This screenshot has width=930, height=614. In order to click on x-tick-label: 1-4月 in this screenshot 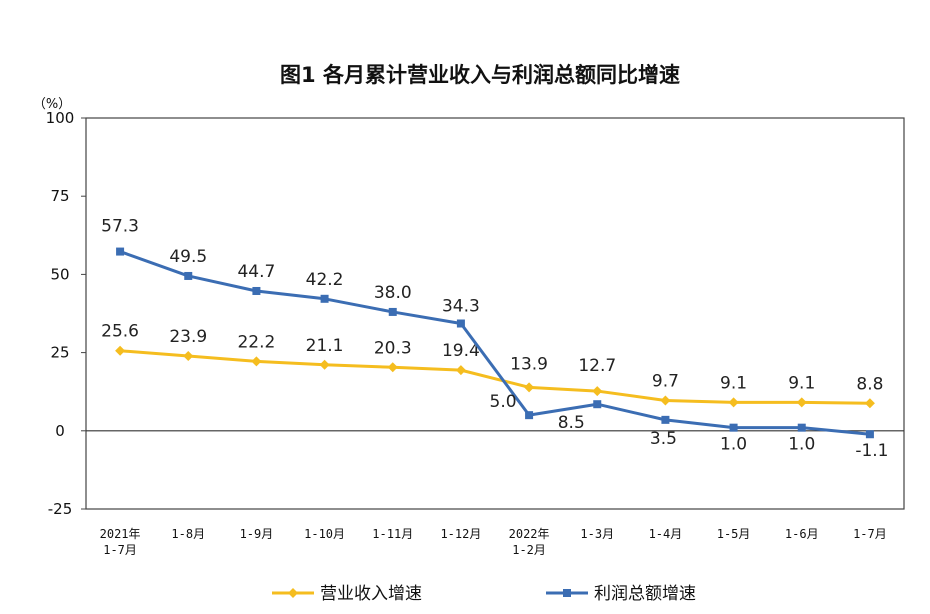, I will do `click(666, 534)`.